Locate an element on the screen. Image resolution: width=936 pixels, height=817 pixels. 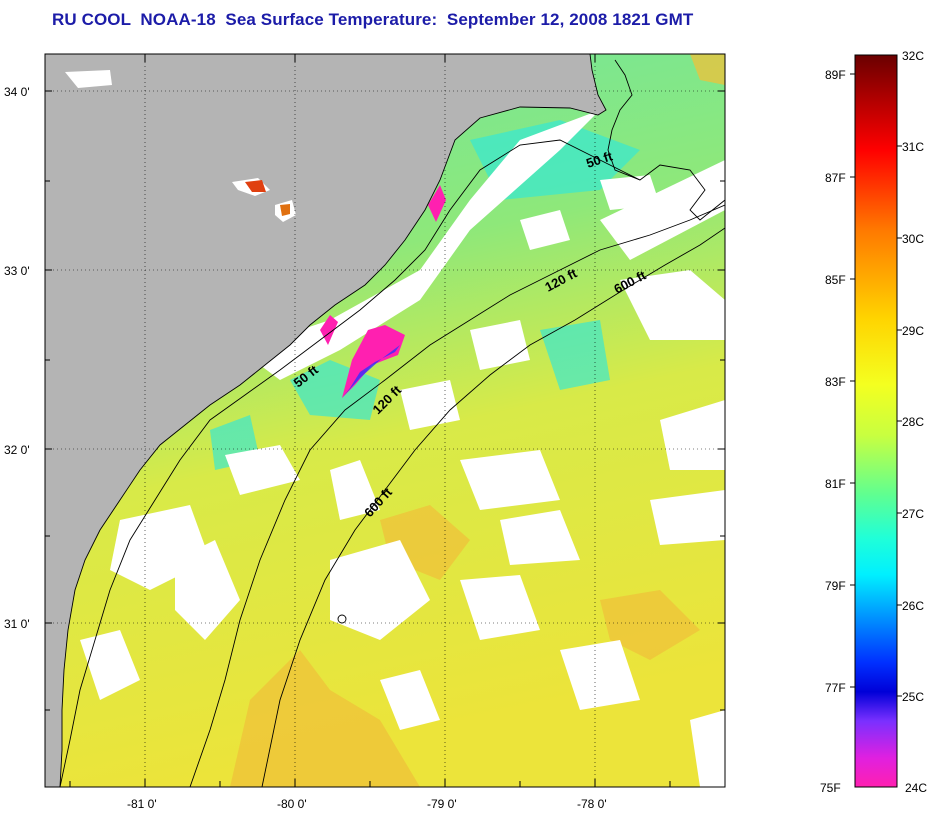
celsius-label: 32C is located at coordinates (913, 56).